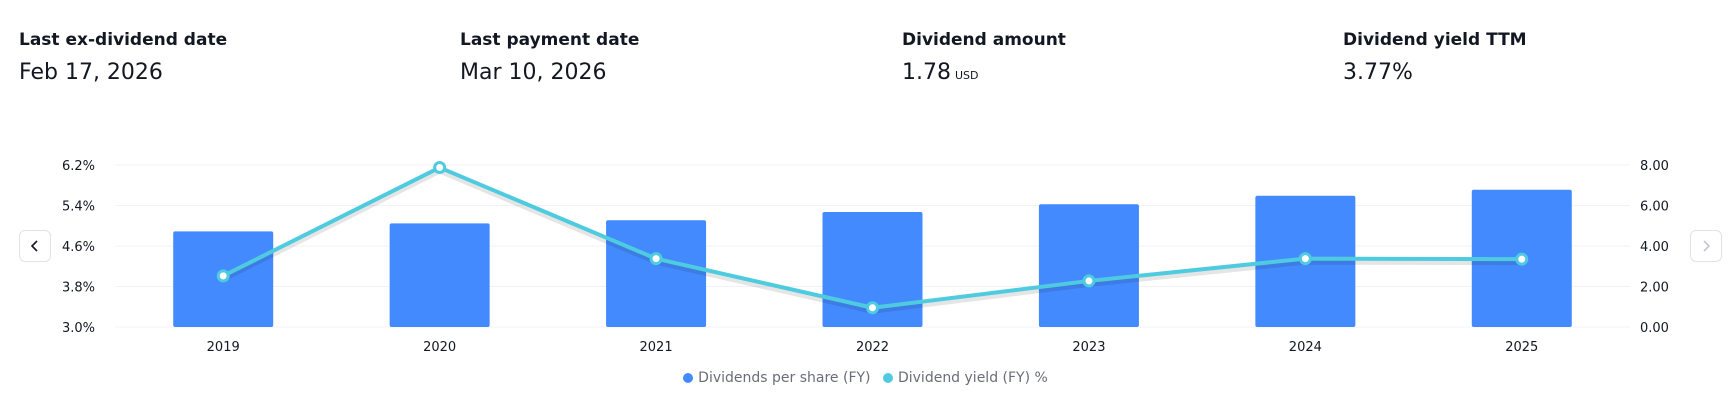 The width and height of the screenshot is (1731, 400). What do you see at coordinates (549, 57) in the screenshot?
I see `stat-payment-date: Last payment date Mar 10, 2026` at bounding box center [549, 57].